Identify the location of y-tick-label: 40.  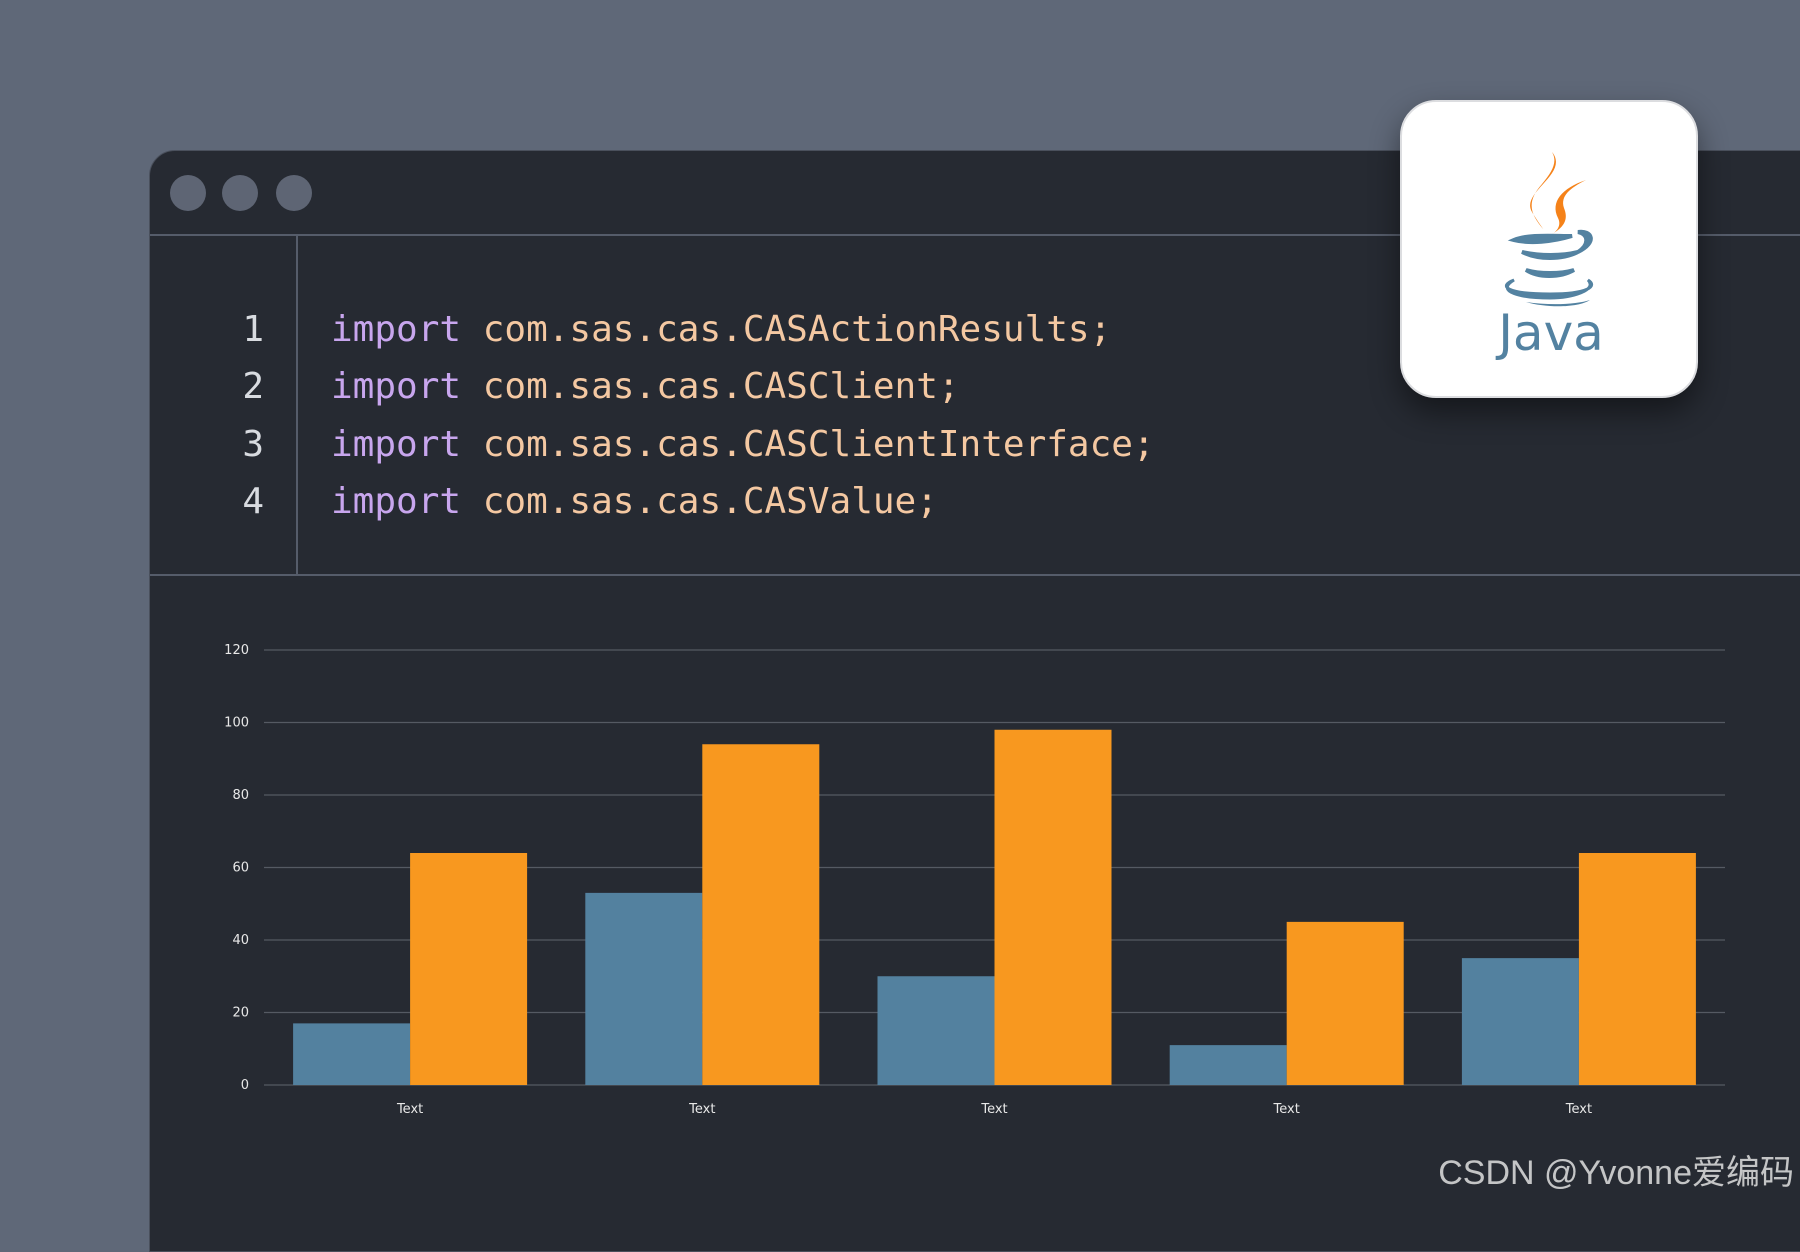
(240, 940).